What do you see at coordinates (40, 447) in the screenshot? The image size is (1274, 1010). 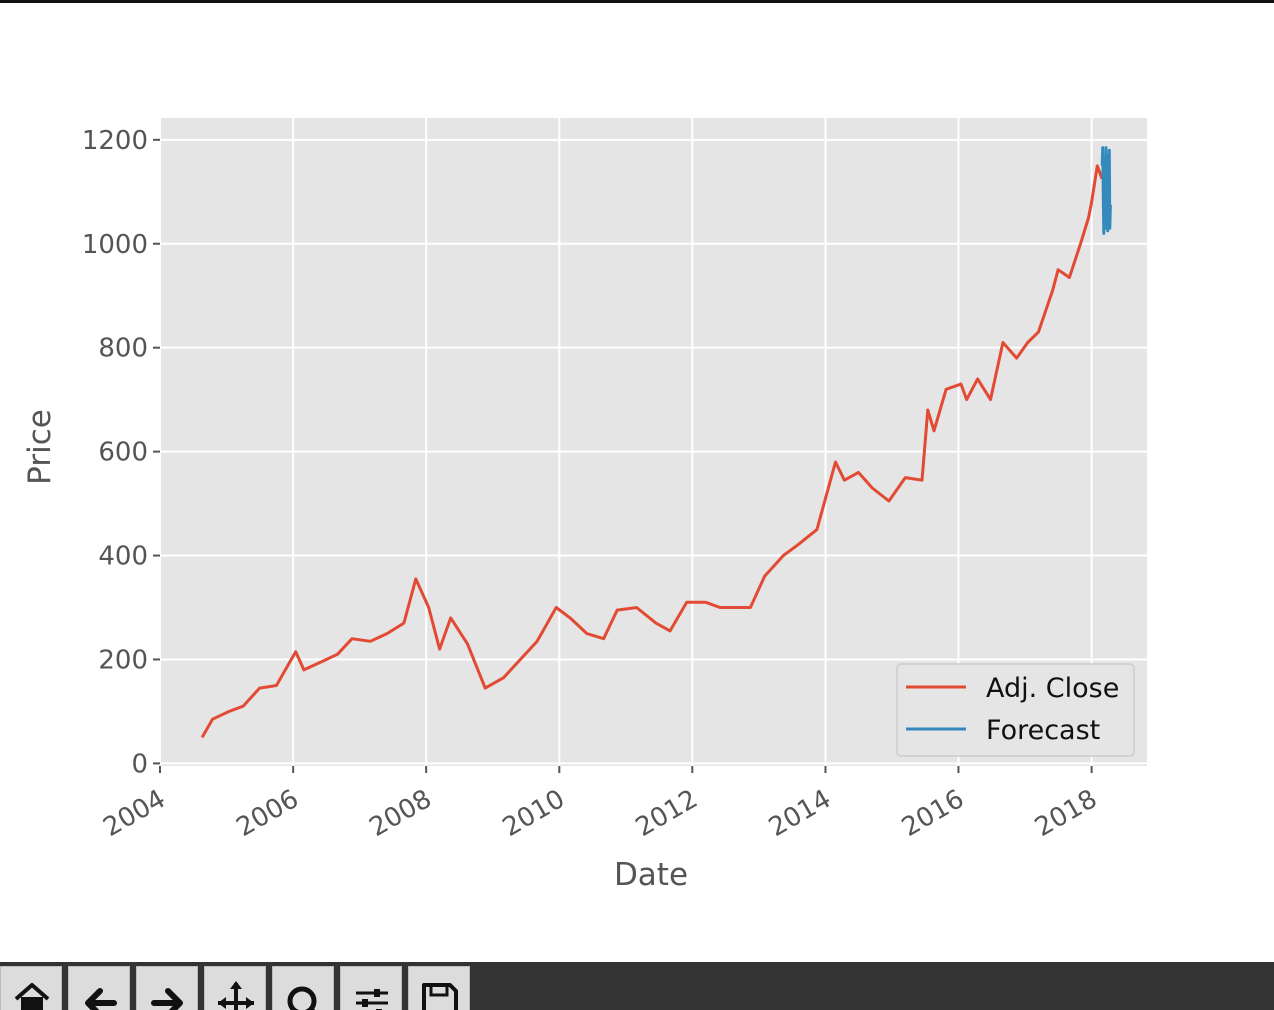 I see `y-axis-label: Price` at bounding box center [40, 447].